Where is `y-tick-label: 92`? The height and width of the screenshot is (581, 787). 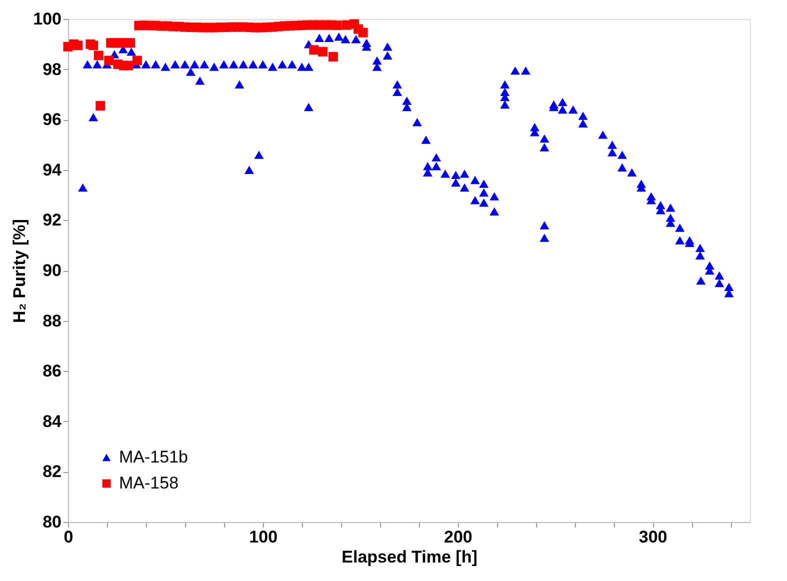 y-tick-label: 92 is located at coordinates (52, 220).